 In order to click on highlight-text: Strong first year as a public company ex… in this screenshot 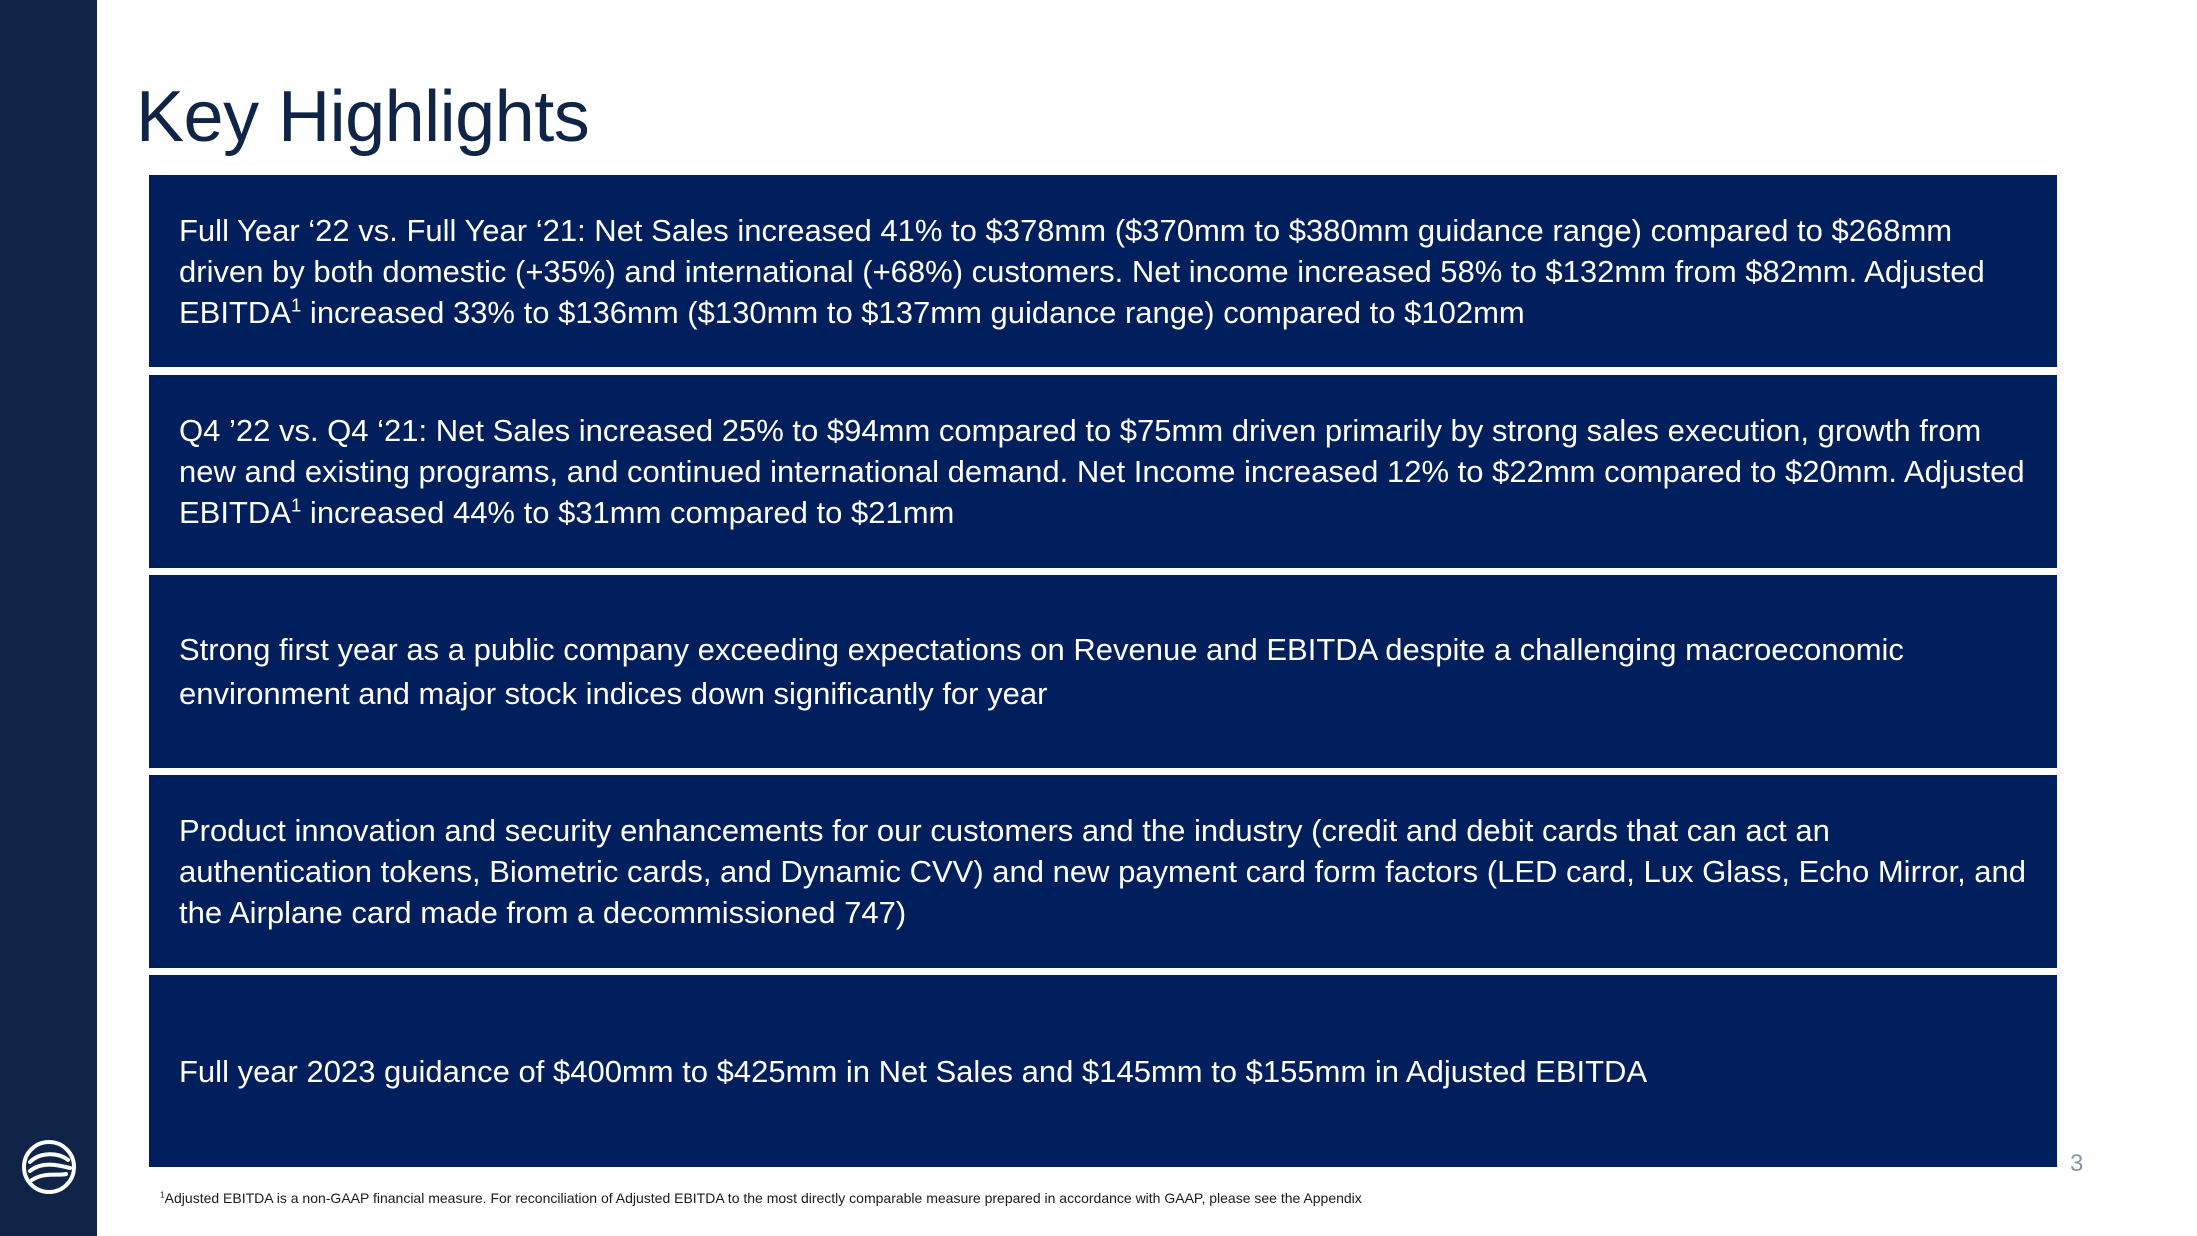, I will do `click(1041, 671)`.